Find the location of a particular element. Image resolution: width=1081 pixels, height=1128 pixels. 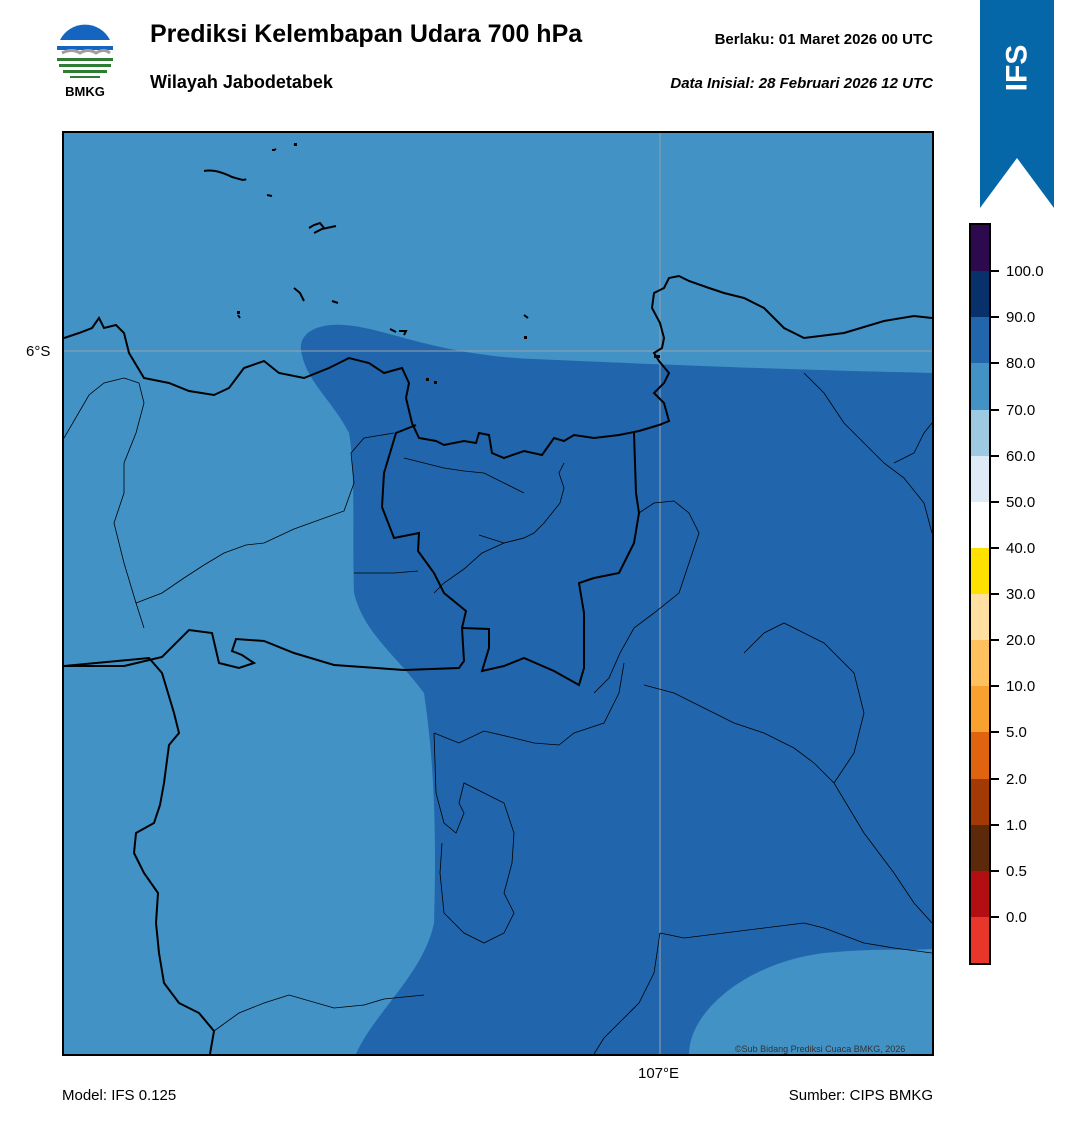

map-subtitle: Wilayah Jabodetabek is located at coordinates (241, 82).